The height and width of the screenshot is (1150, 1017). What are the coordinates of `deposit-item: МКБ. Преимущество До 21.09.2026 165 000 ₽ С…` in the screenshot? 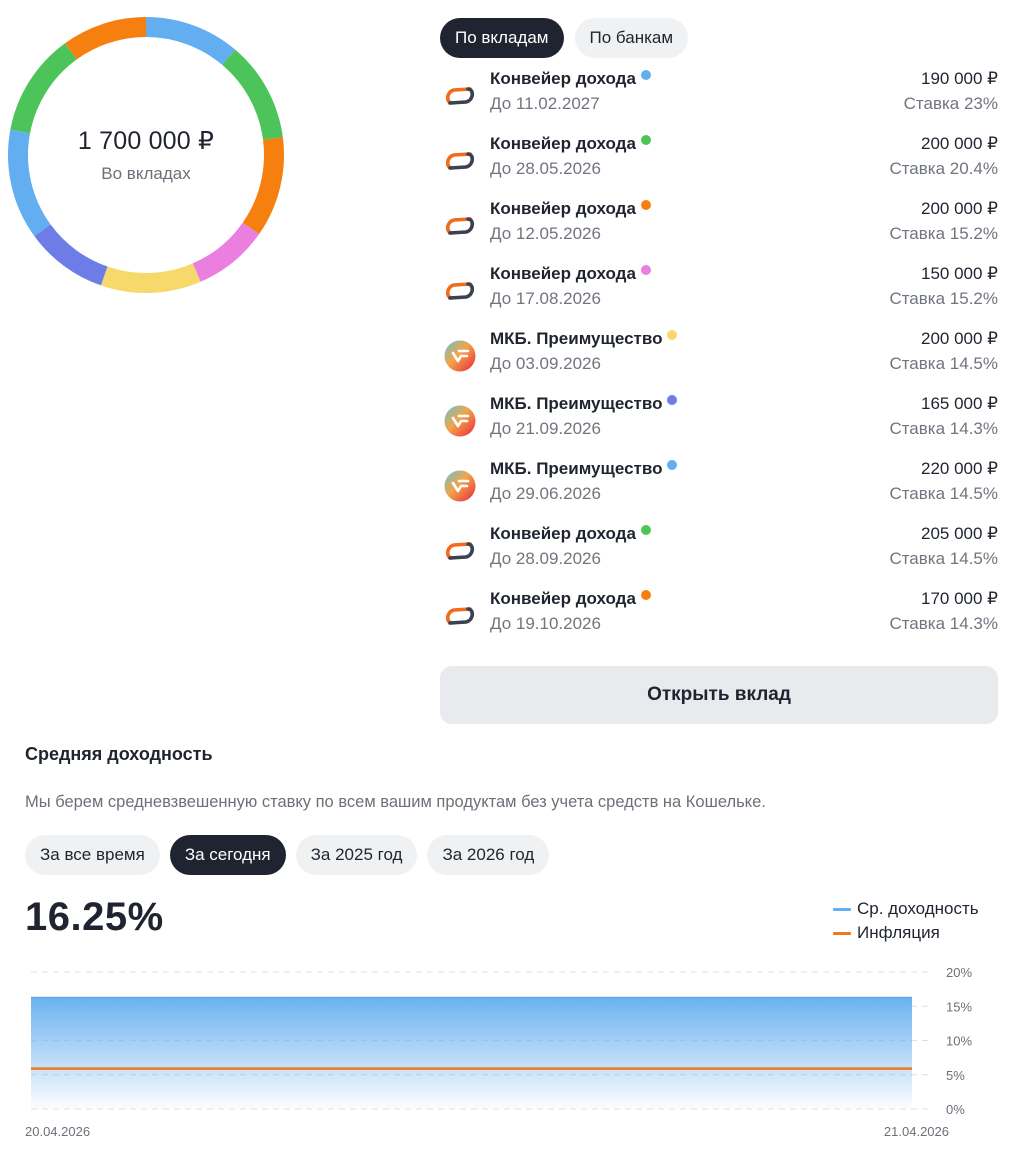 It's located at (719, 423).